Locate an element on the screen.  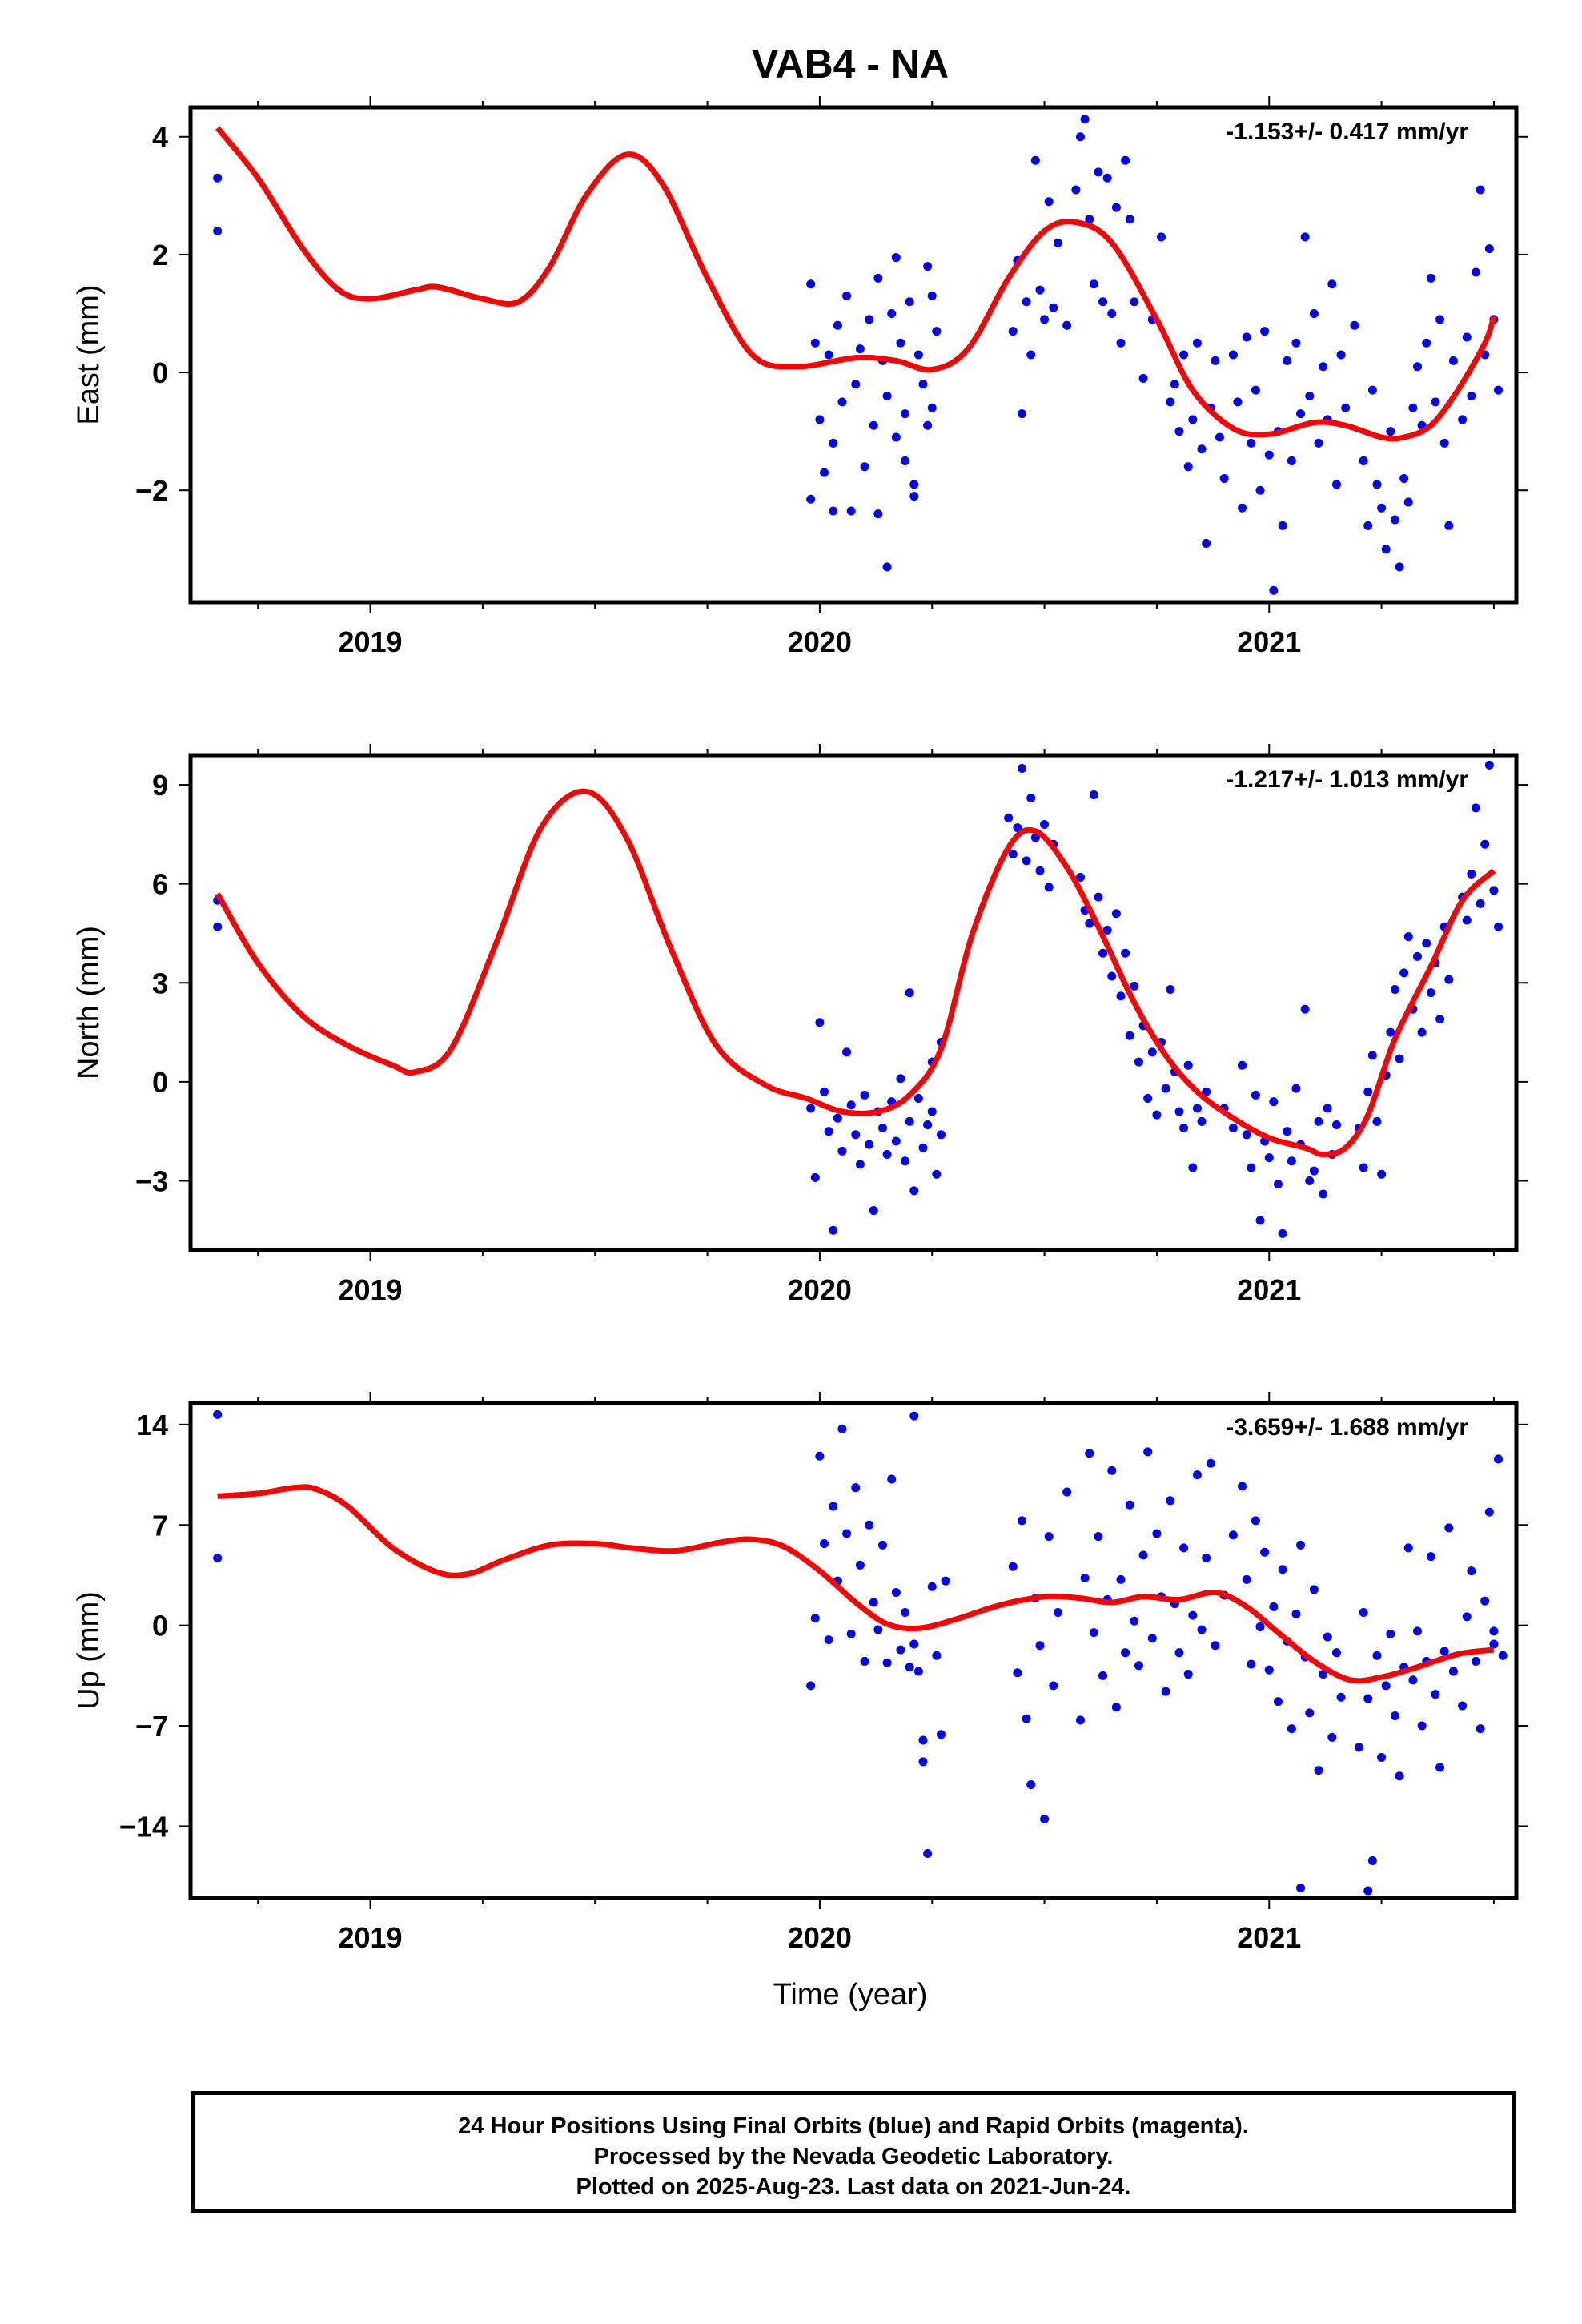
y-tick-label: 0 is located at coordinates (160, 1082).